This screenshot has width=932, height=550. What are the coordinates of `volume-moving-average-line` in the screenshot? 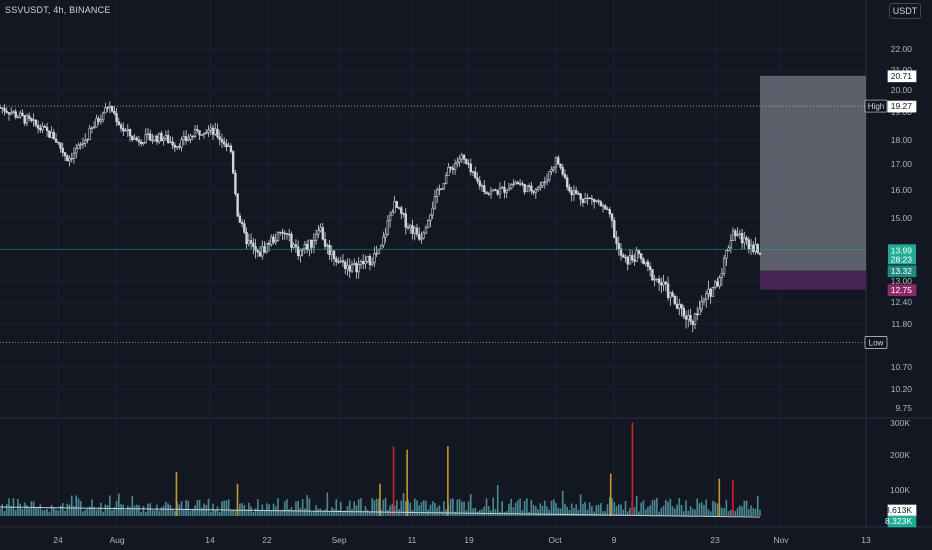 It's located at (380, 512).